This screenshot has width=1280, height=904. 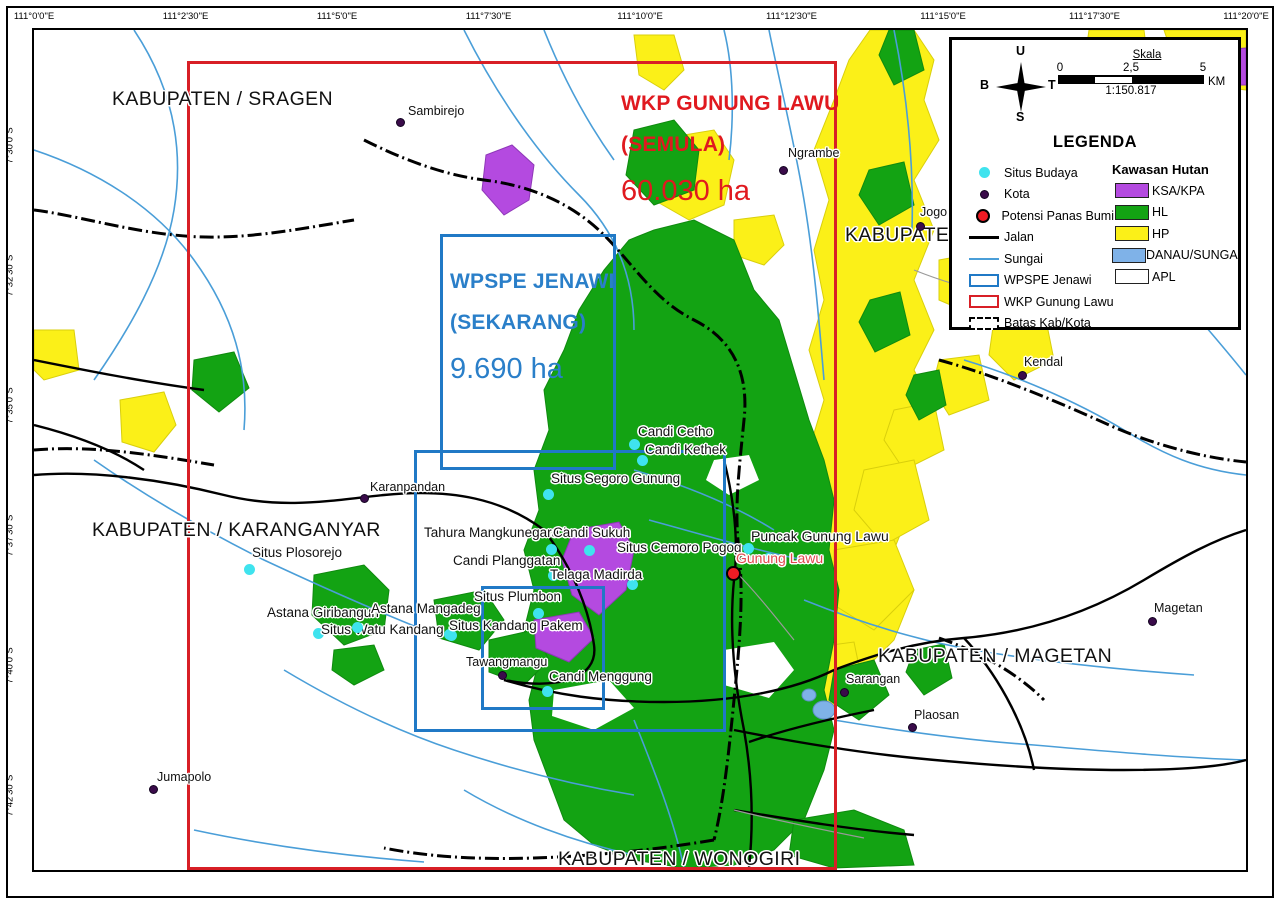 What do you see at coordinates (1146, 68) in the screenshot?
I see `scale-tick-labels: 0 2,5 5` at bounding box center [1146, 68].